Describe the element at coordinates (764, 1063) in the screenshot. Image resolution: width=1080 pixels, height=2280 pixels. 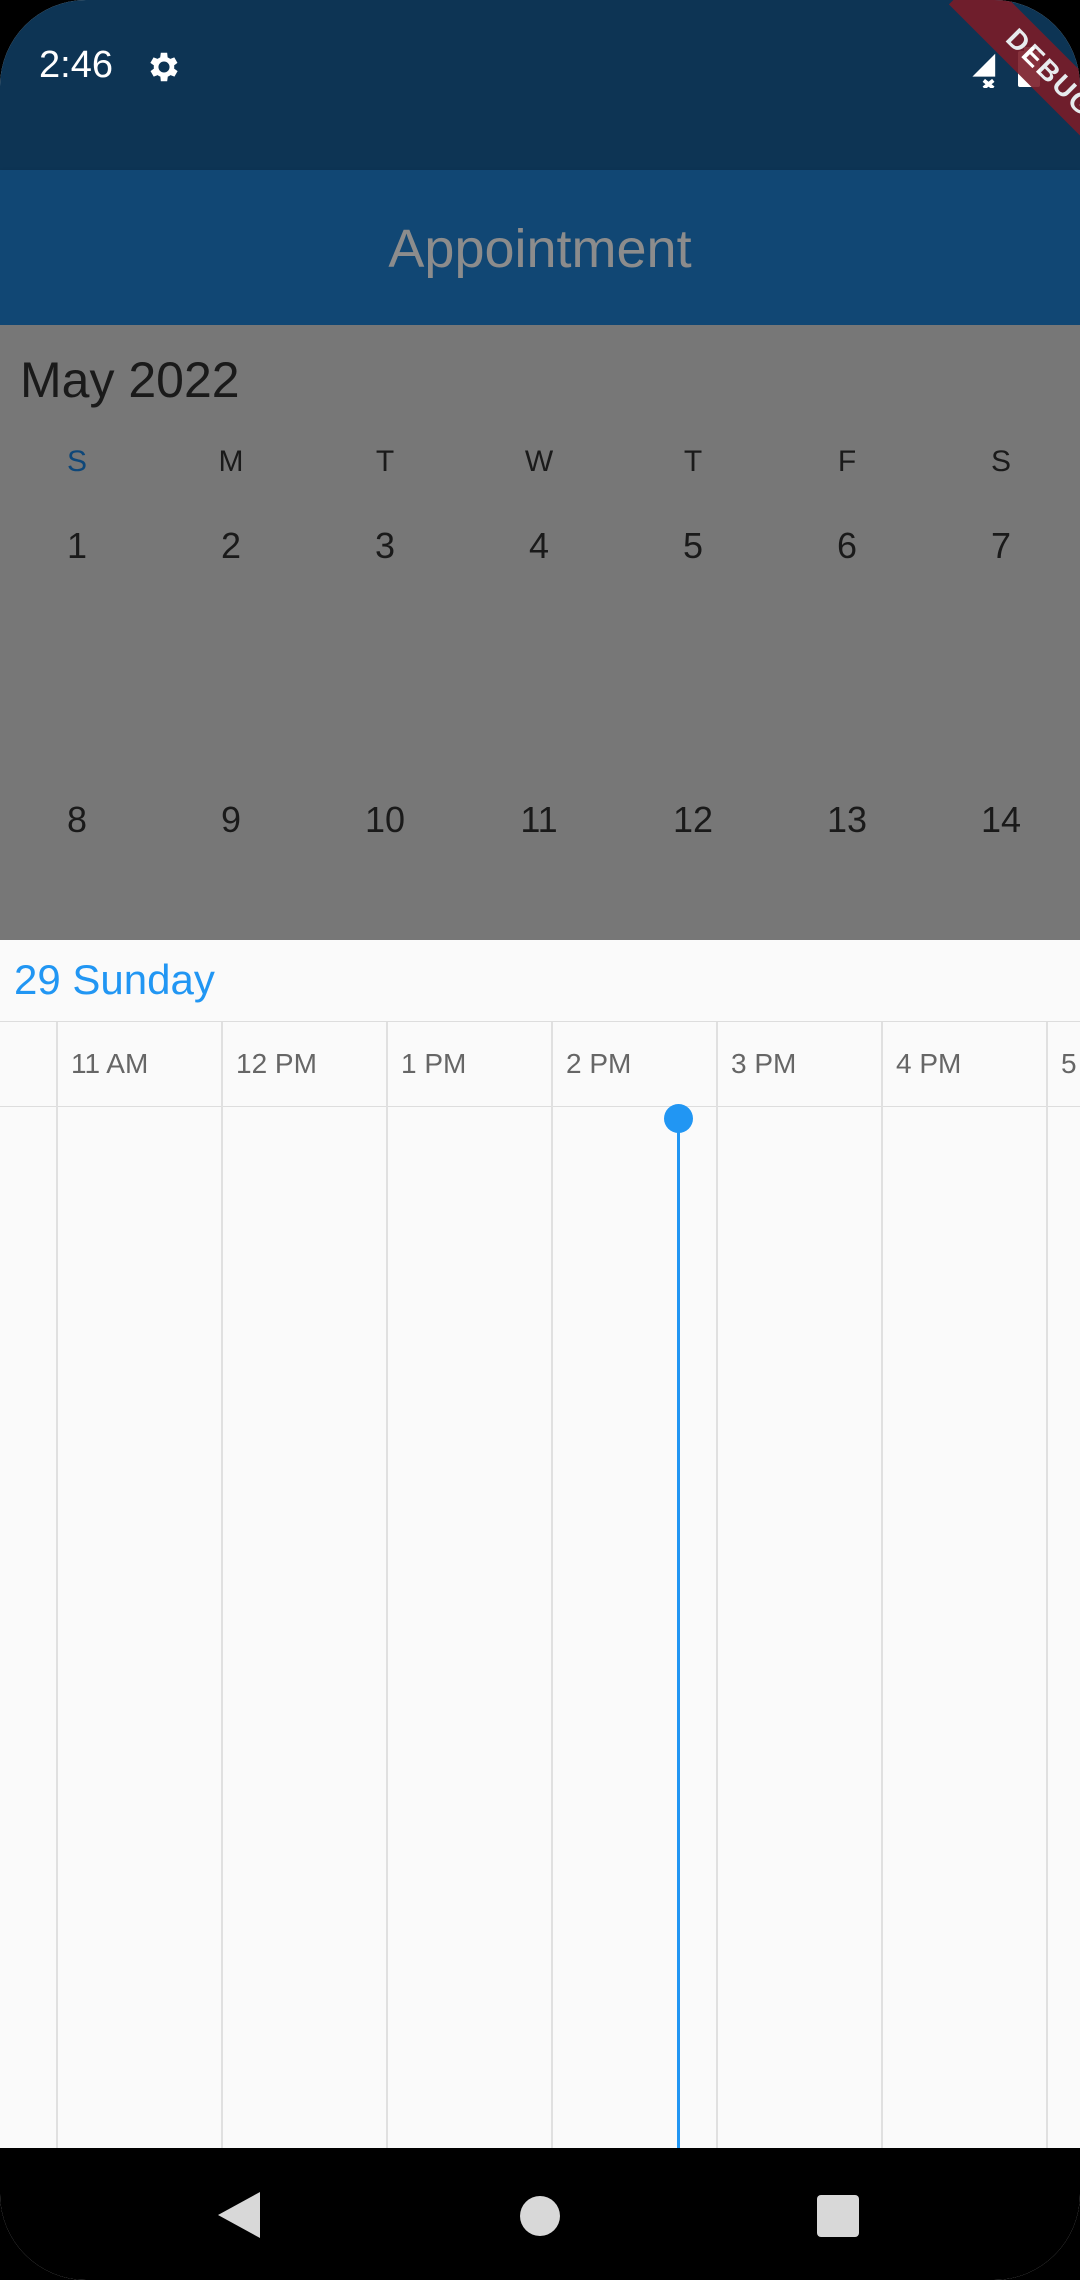
I see `time-slot-label: 3 PM` at that location.